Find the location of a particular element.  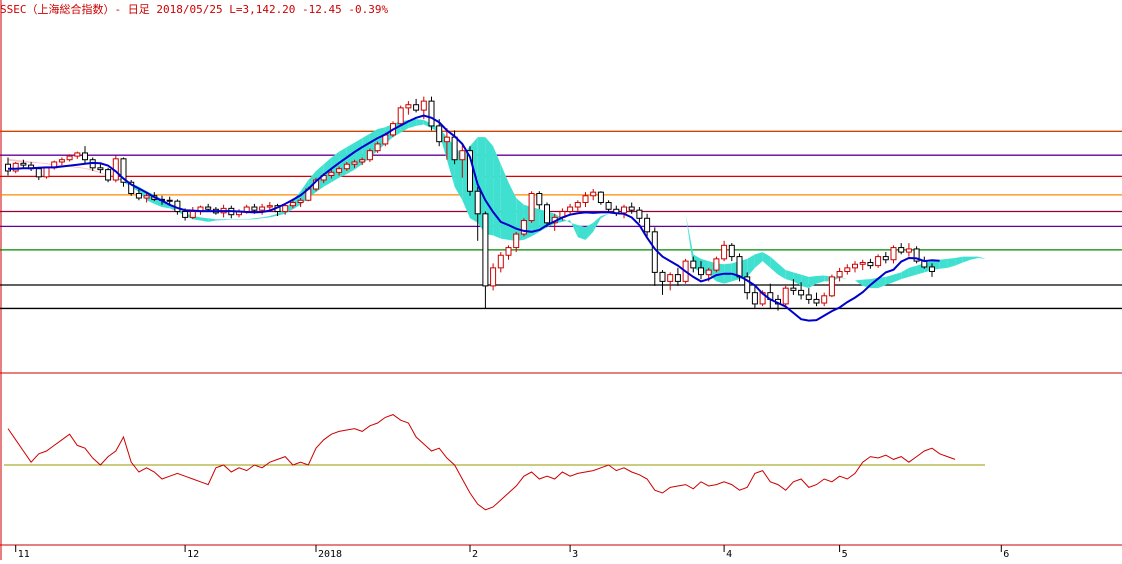

oscillator-line is located at coordinates (481, 462).